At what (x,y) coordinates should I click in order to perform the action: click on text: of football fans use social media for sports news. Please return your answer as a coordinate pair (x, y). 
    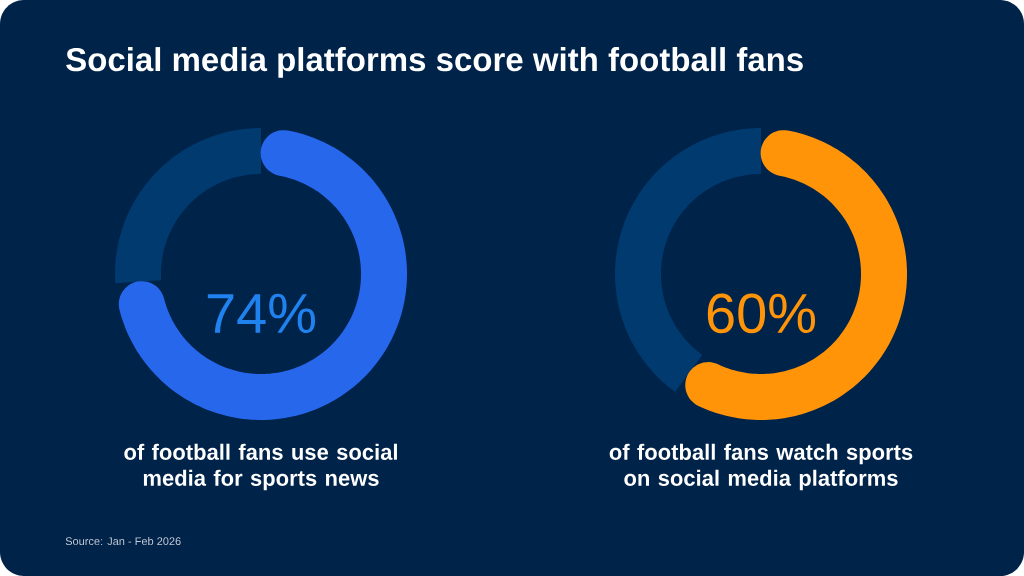
    Looking at the image, I should click on (260, 467).